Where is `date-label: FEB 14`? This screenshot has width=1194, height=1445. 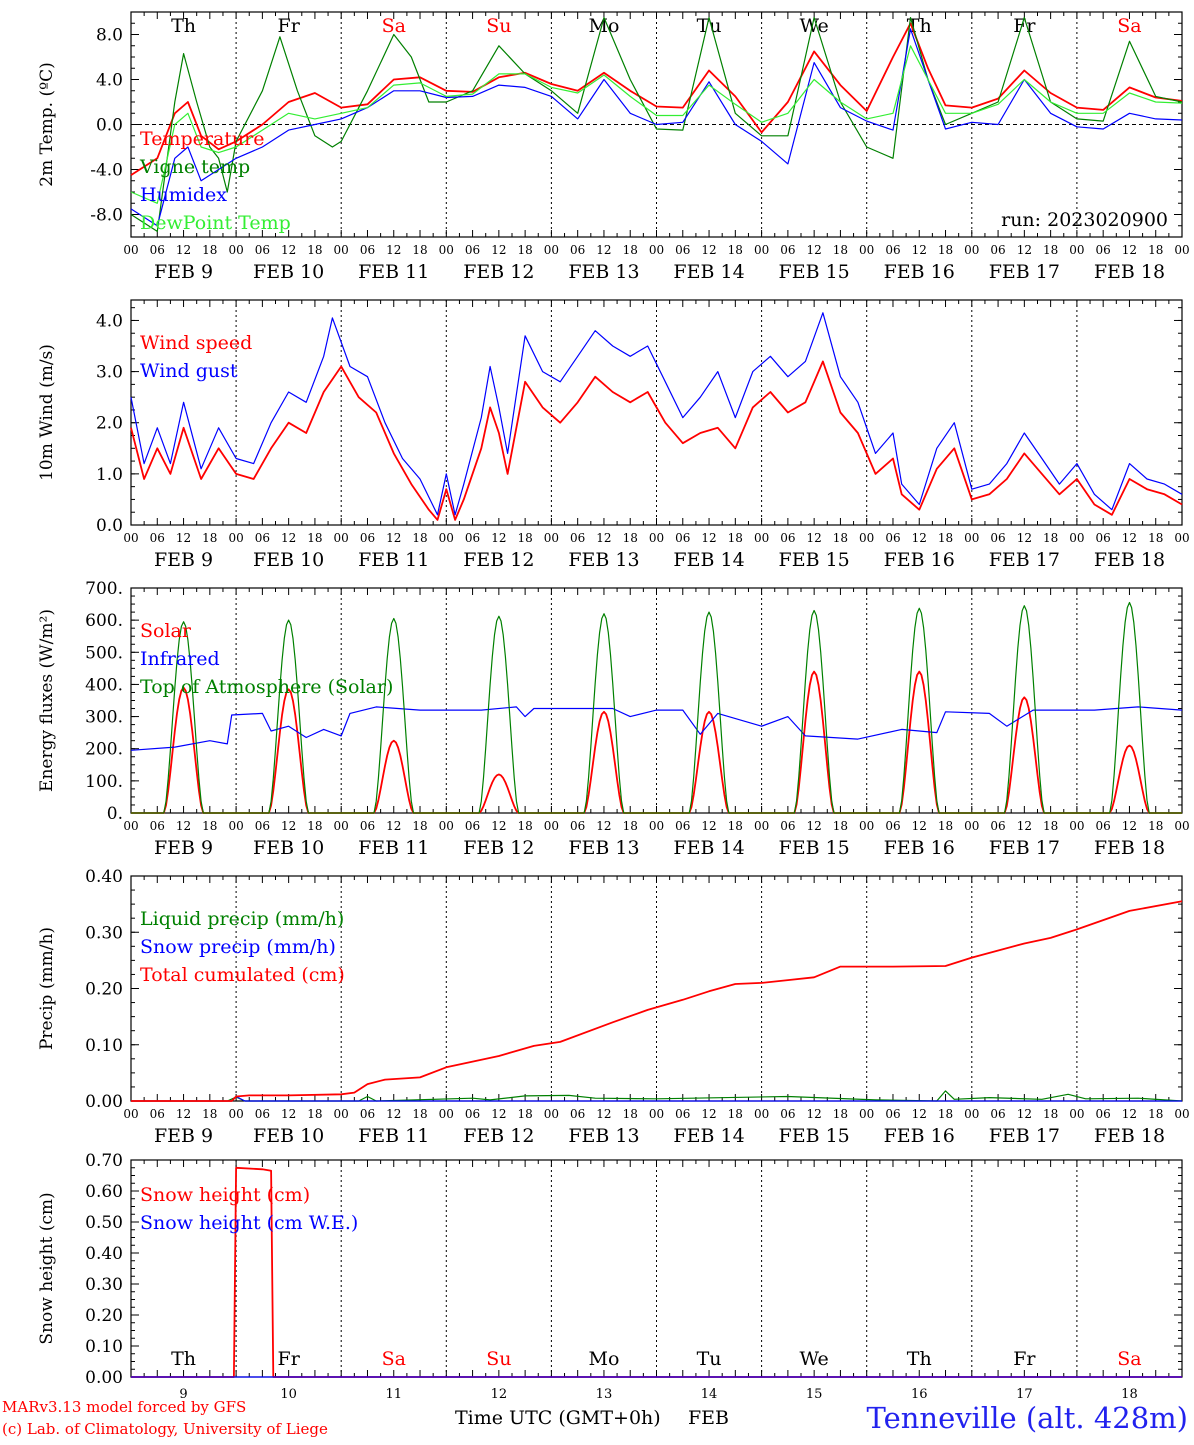 date-label: FEB 14 is located at coordinates (708, 1136).